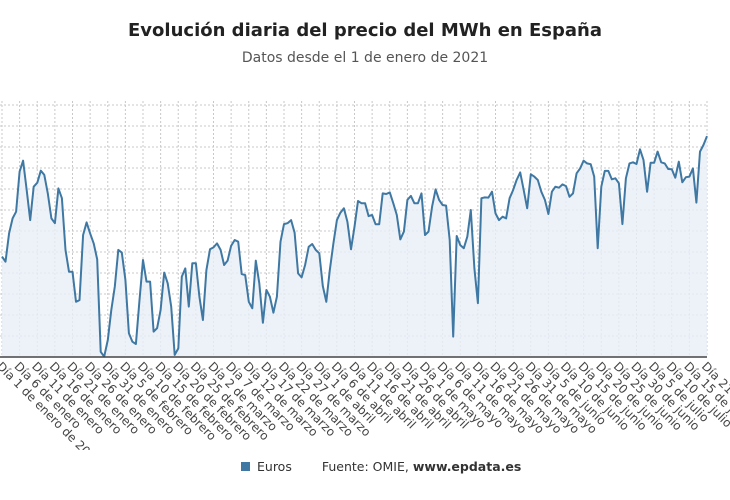  Describe the element at coordinates (467, 466) in the screenshot. I see `source-link: www.epdata.es` at that location.